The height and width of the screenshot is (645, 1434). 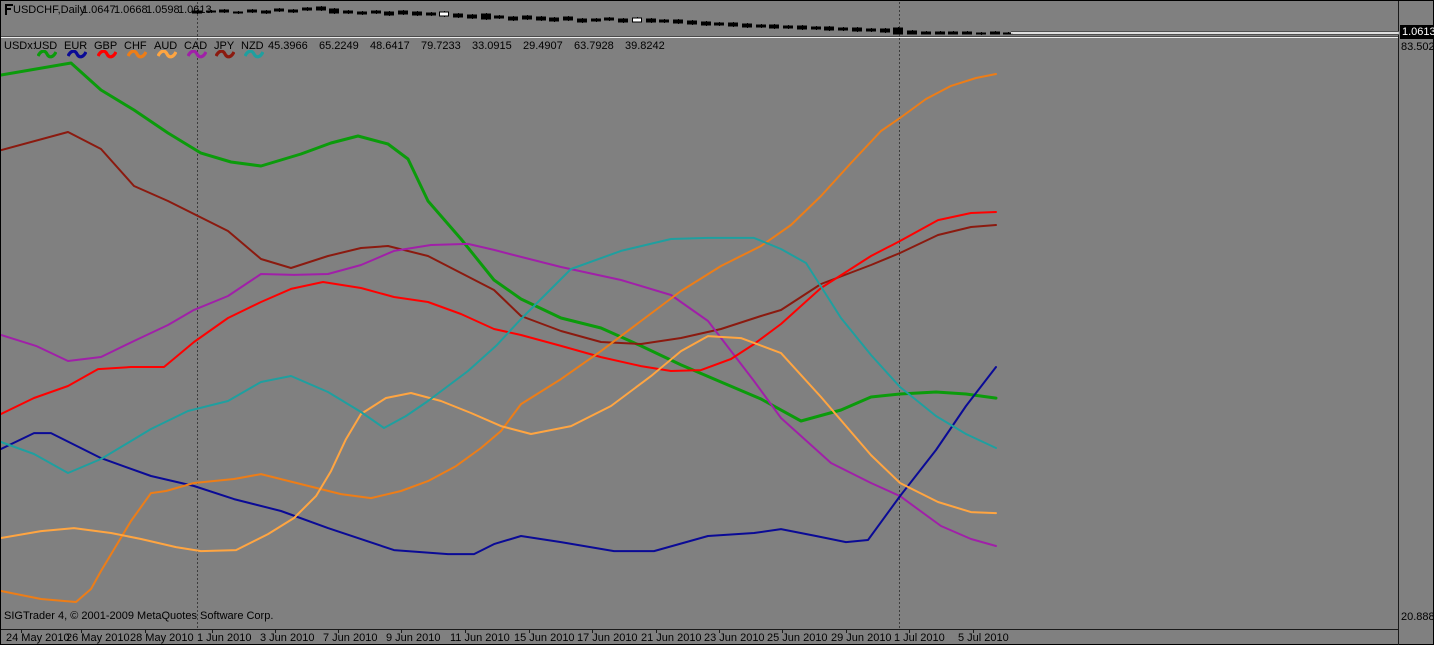 What do you see at coordinates (390, 46) in the screenshot?
I see `legend-value-gbp: 48.6417` at bounding box center [390, 46].